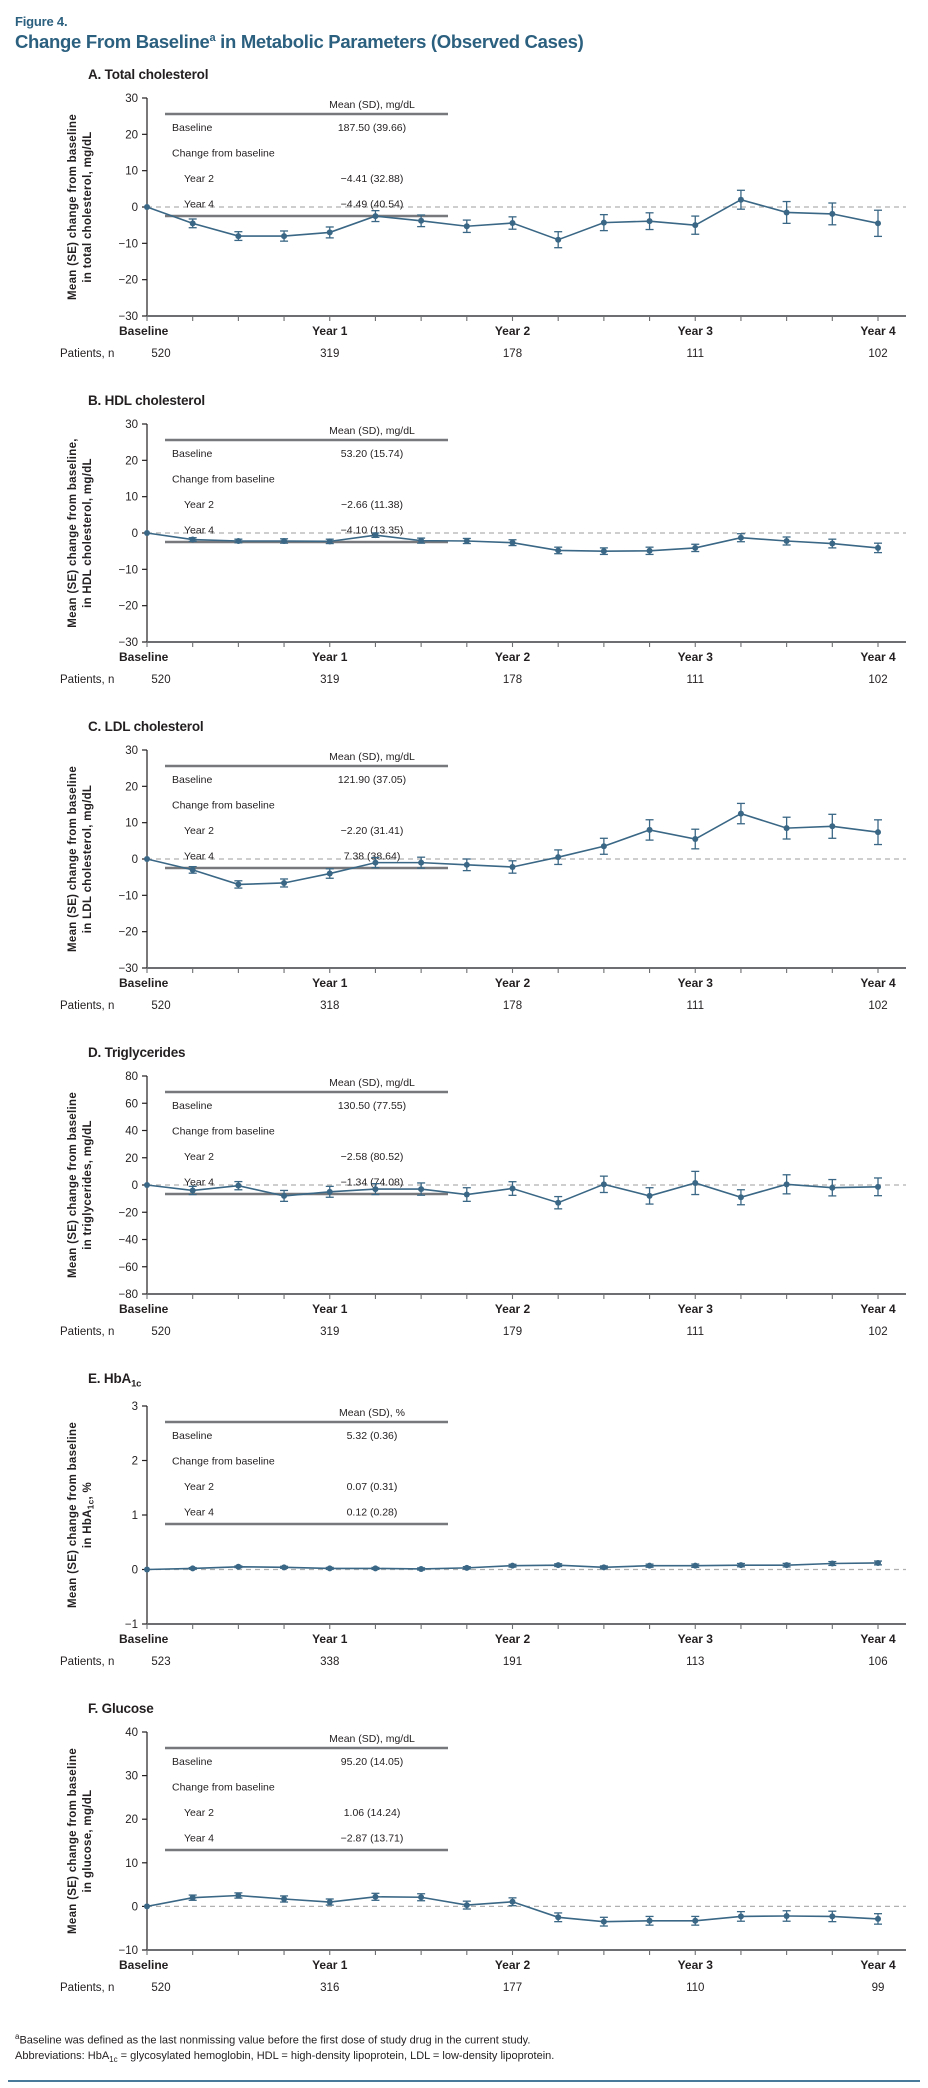 This screenshot has height=2088, width=928. What do you see at coordinates (877, 1006) in the screenshot?
I see `patients-count: 102` at bounding box center [877, 1006].